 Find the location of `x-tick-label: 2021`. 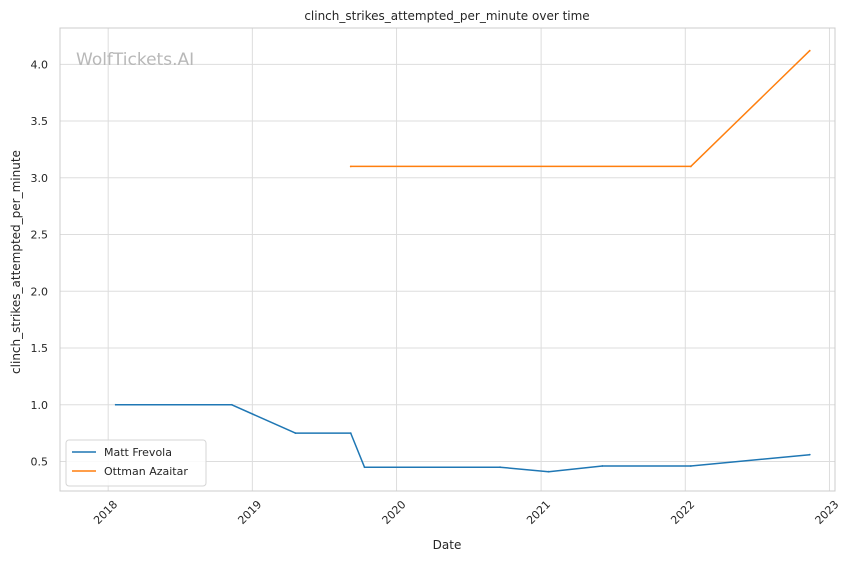

x-tick-label: 2021 is located at coordinates (538, 512).